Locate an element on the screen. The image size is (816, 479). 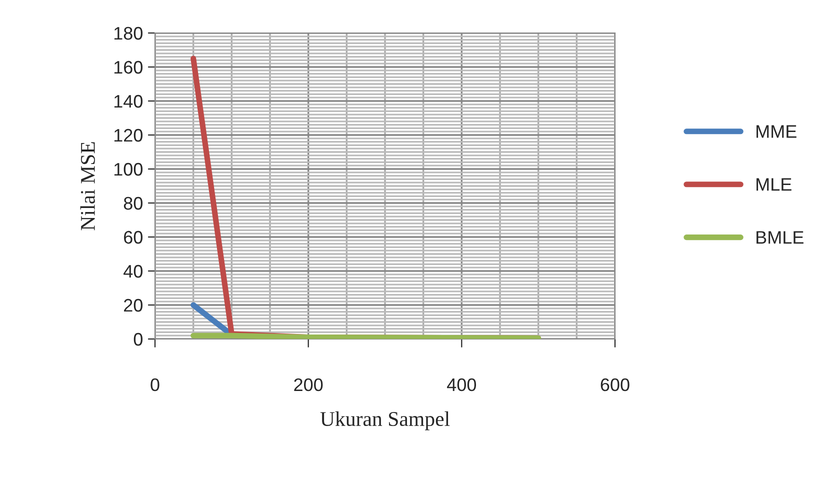
y-tick-label: 60 is located at coordinates (133, 237).